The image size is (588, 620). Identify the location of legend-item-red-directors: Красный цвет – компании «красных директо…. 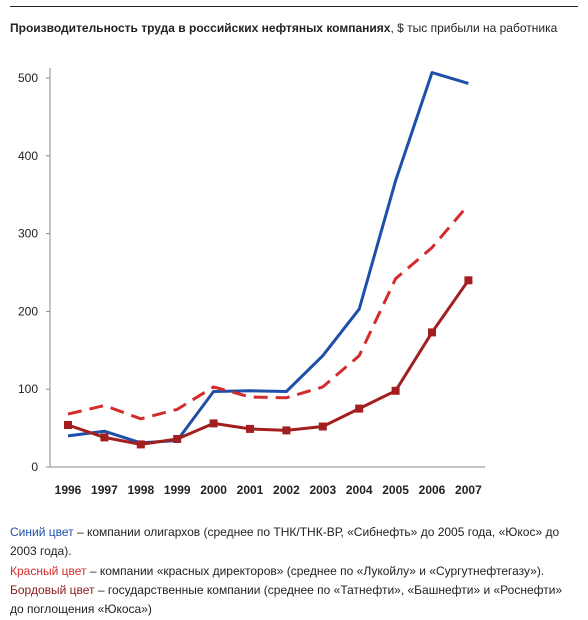
(294, 571).